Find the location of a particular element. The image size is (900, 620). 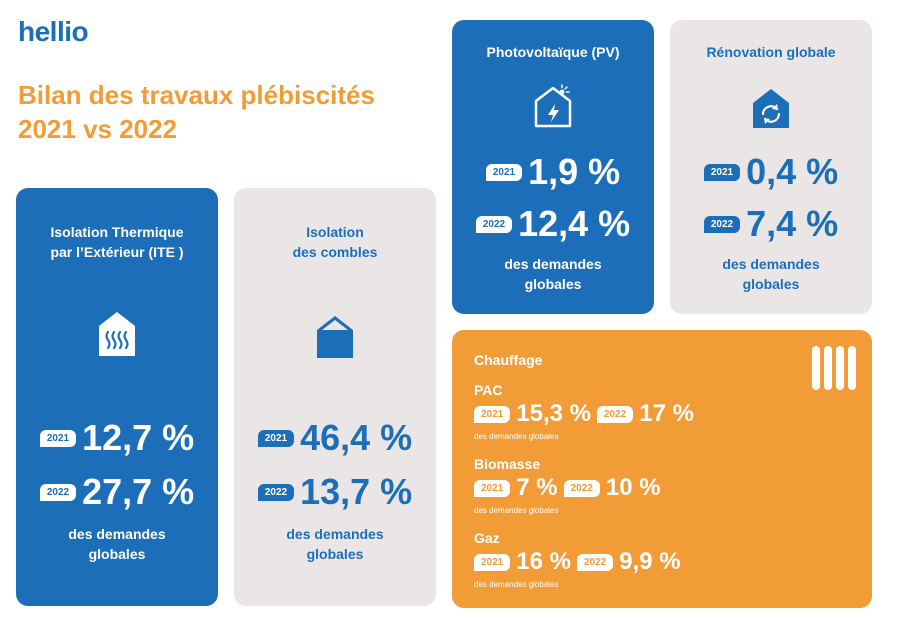

card-ite-foot-line1: des demandes is located at coordinates (117, 534).